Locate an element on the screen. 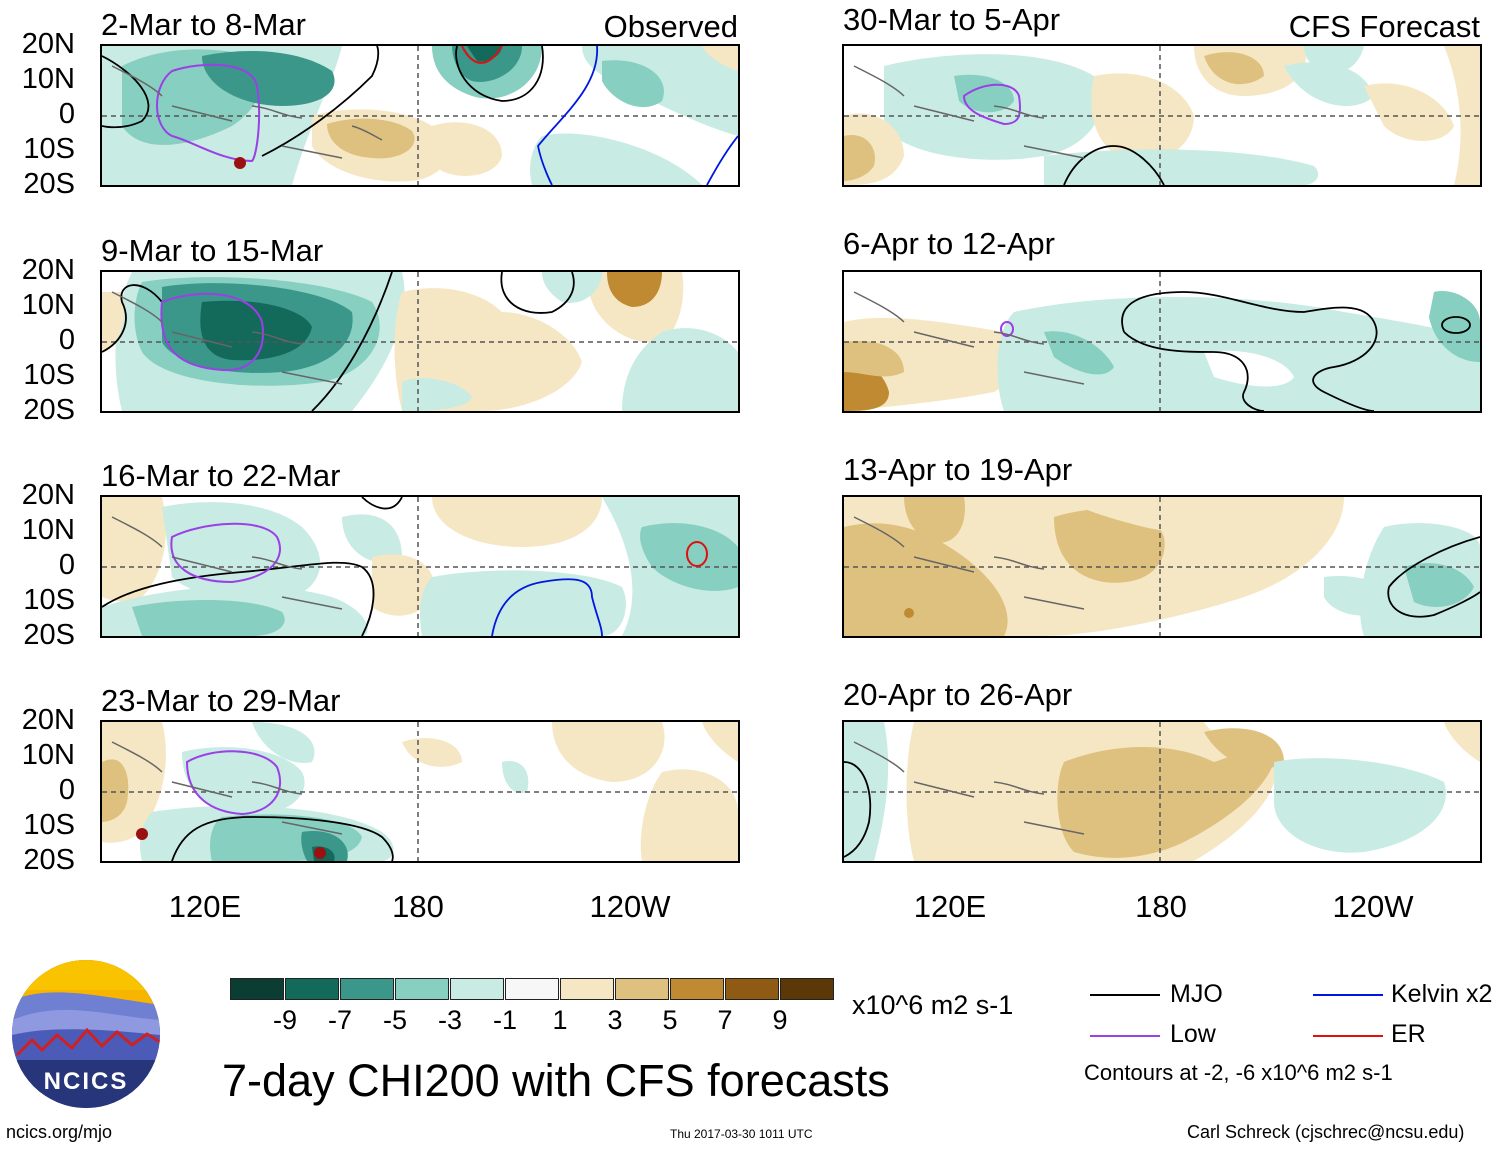  ytick-3-10s: 10S is located at coordinates (49, 600).